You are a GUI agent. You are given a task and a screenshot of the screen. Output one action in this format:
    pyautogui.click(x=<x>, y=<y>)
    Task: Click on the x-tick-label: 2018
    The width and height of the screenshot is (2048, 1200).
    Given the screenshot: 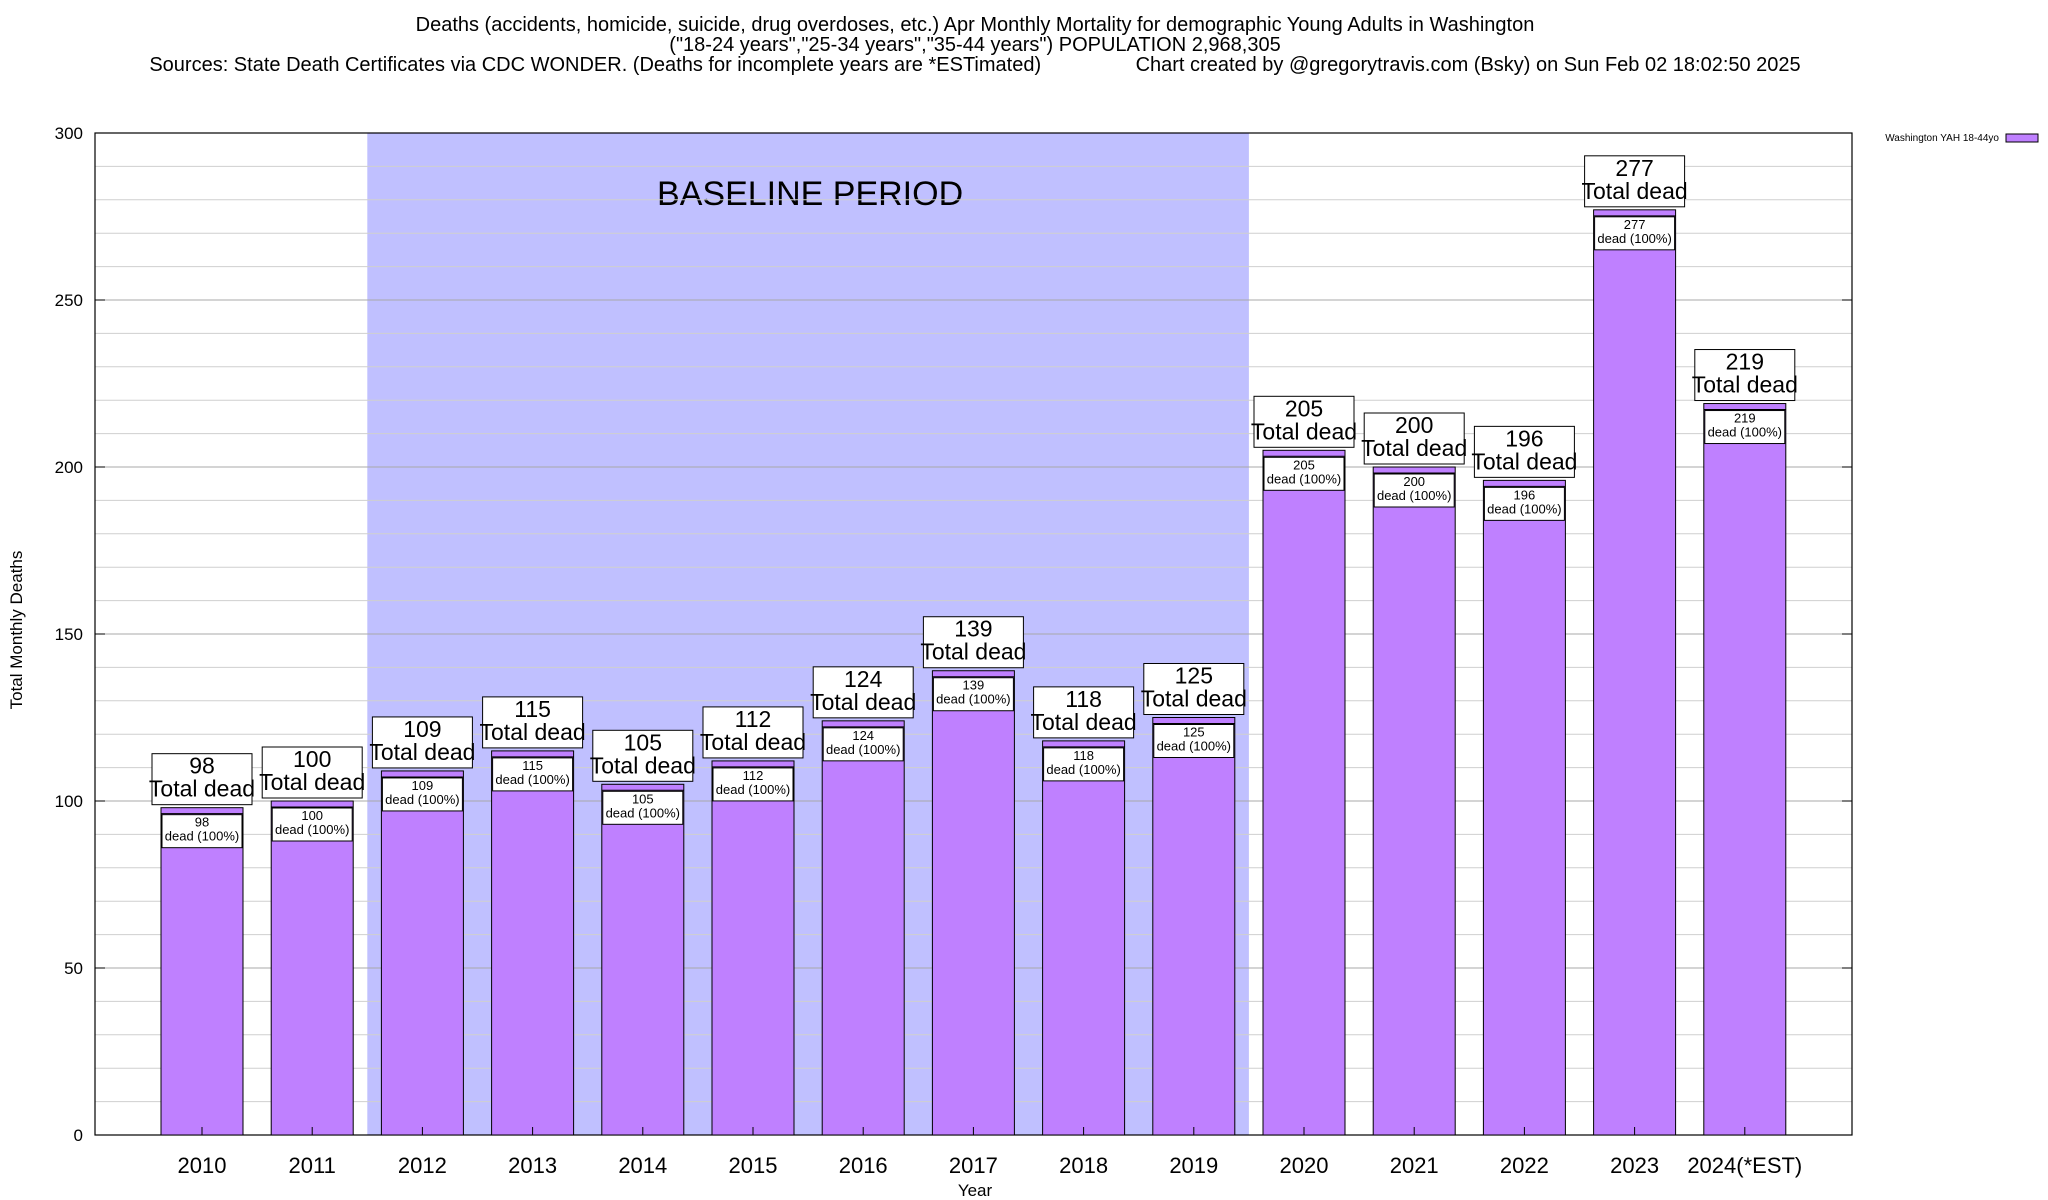 What is the action you would take?
    pyautogui.click(x=1083, y=1165)
    